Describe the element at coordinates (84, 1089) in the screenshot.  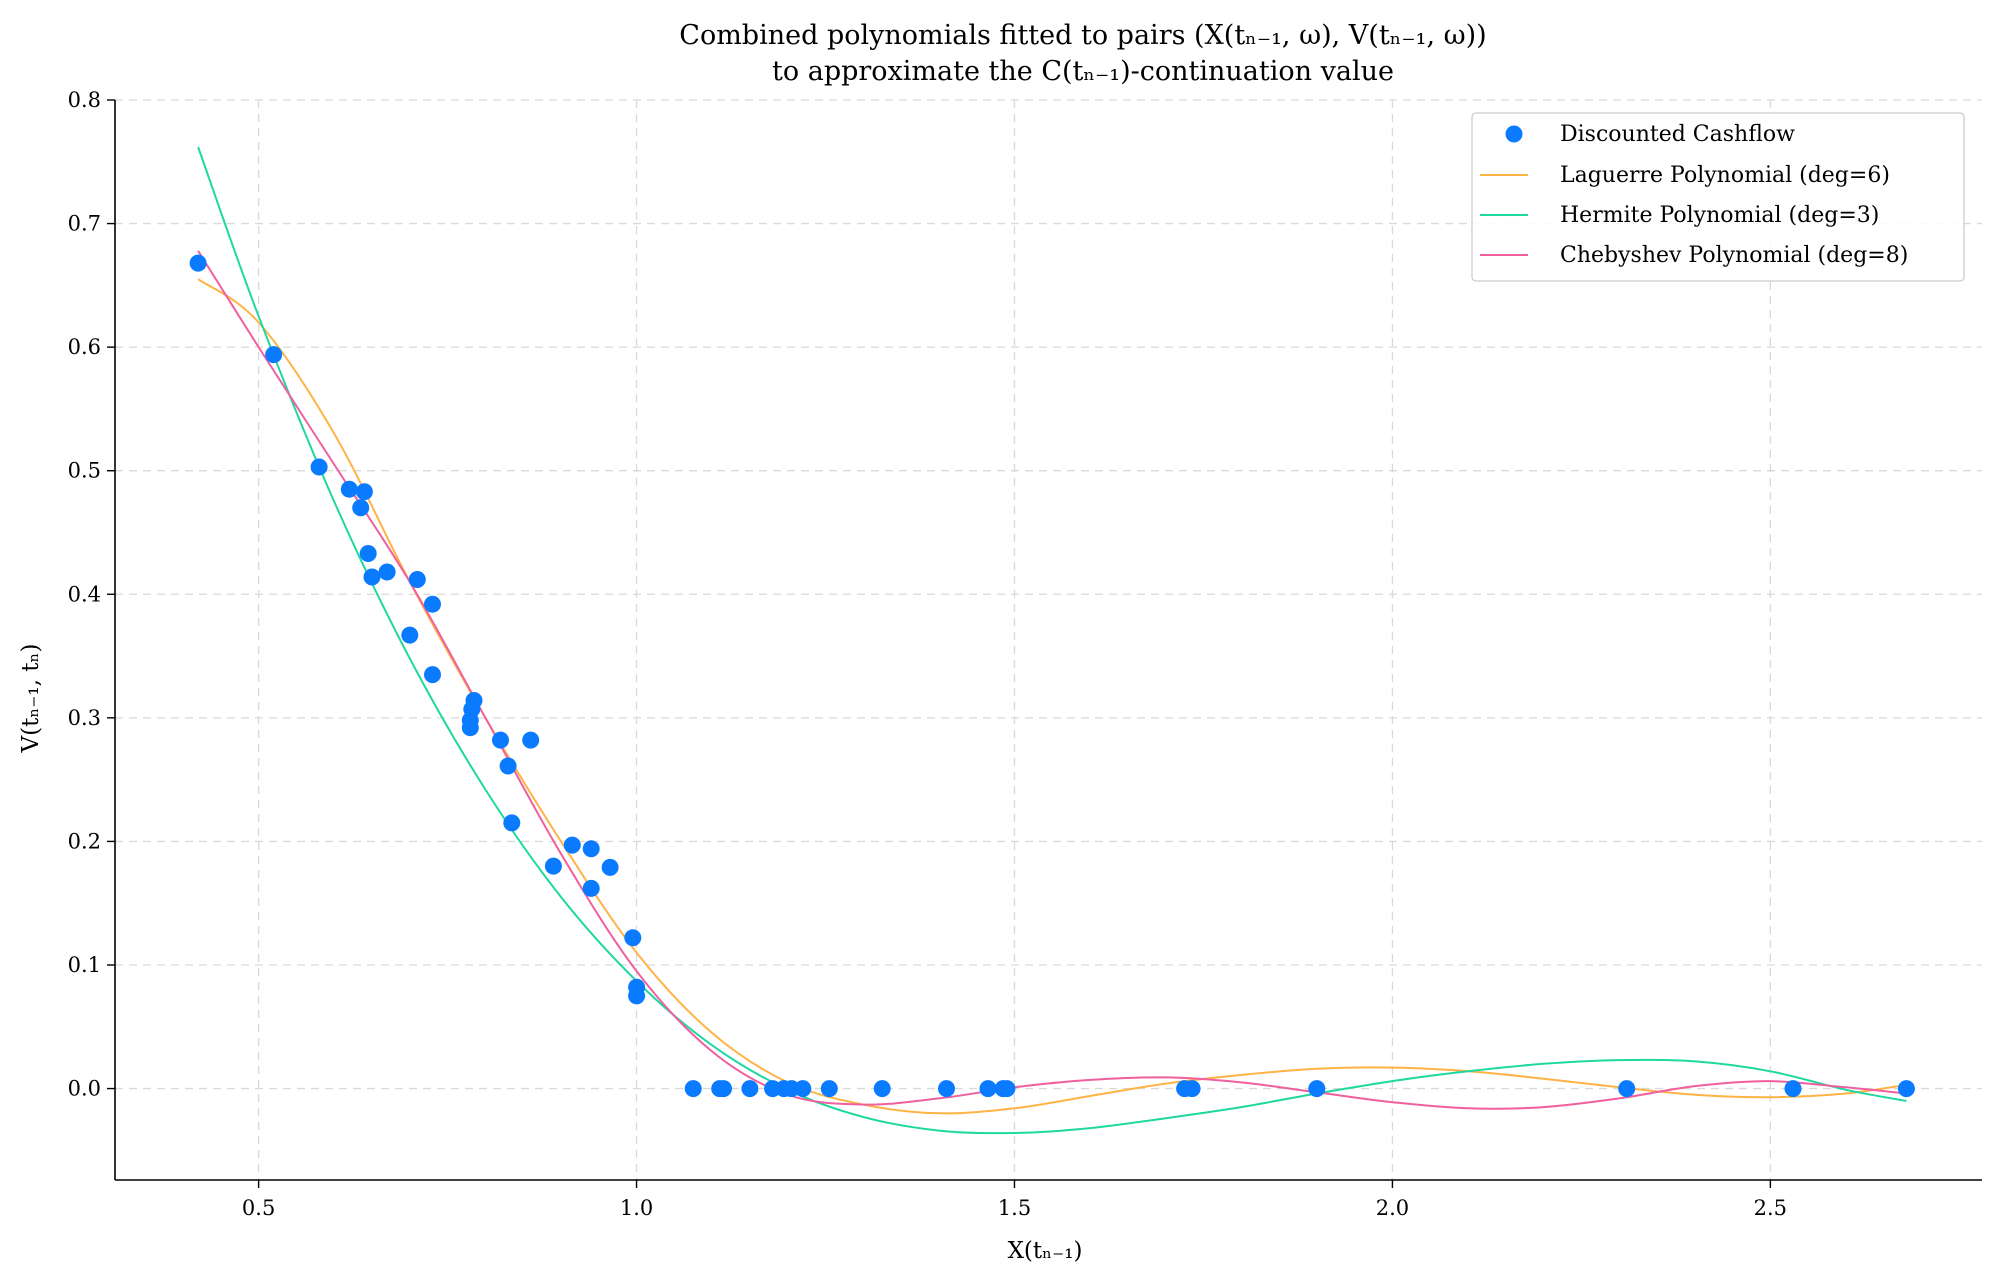
I see `y-tick-label: 0.0` at that location.